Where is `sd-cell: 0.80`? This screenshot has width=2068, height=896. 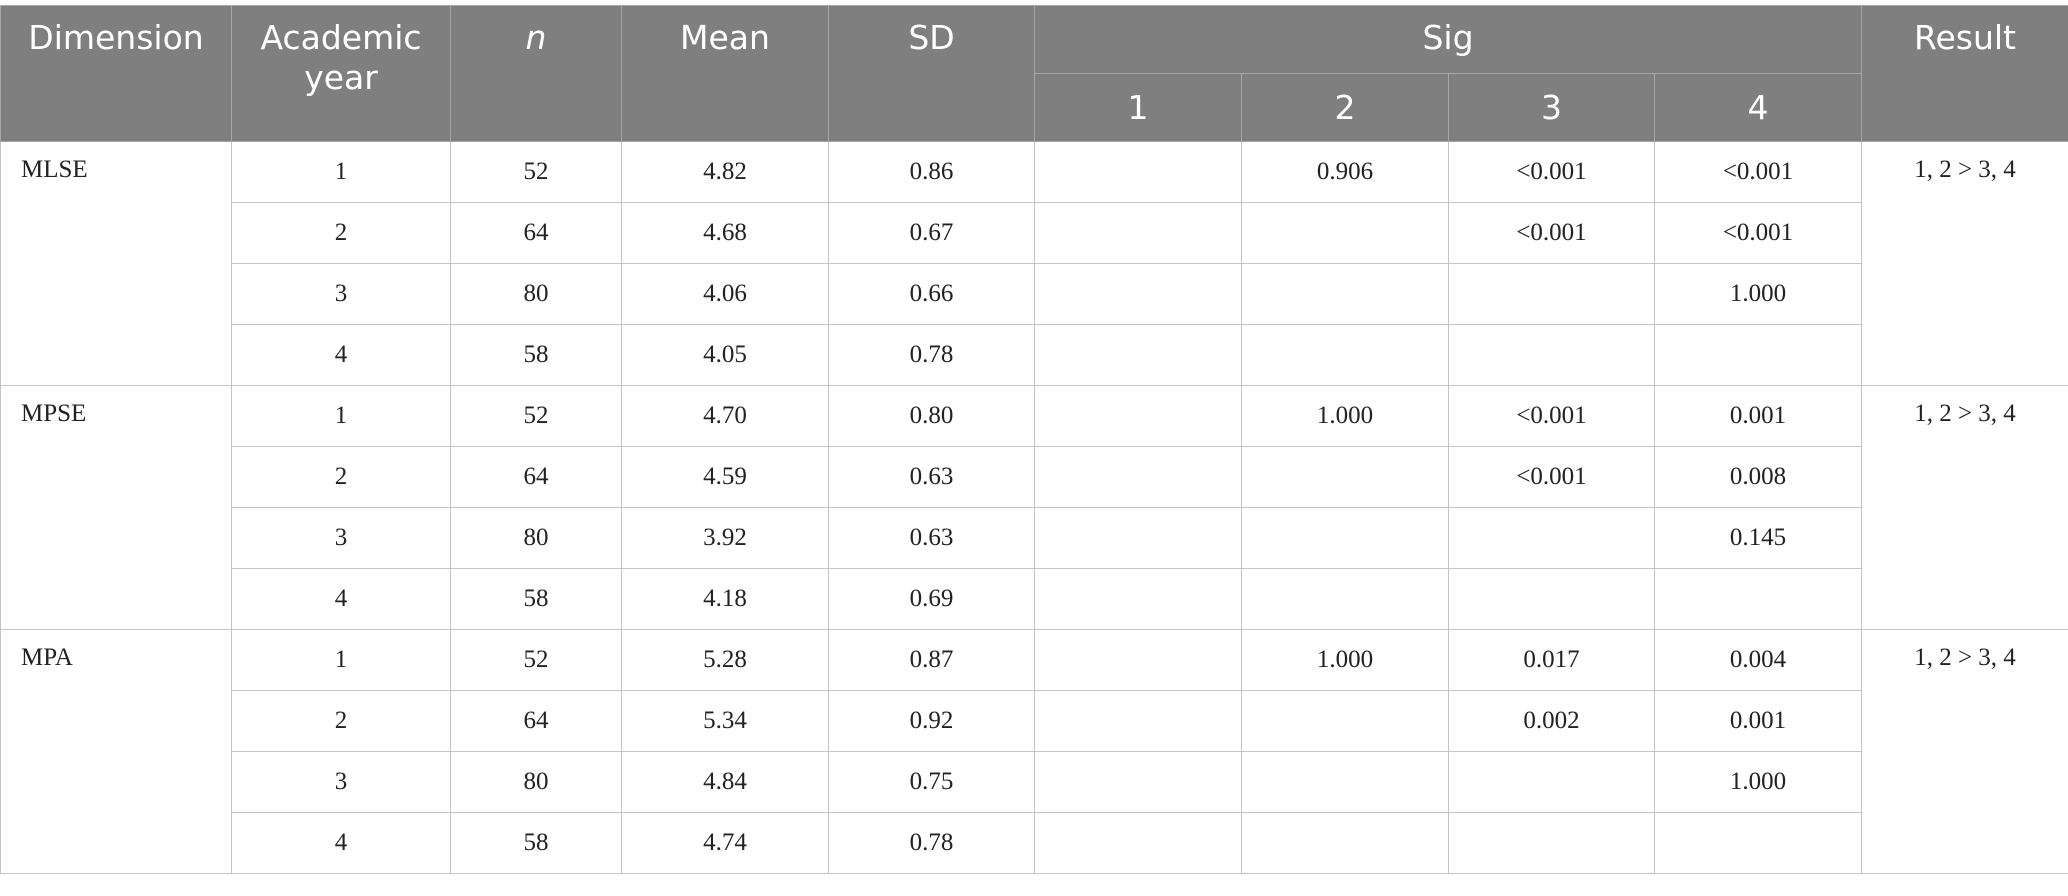
sd-cell: 0.80 is located at coordinates (931, 416).